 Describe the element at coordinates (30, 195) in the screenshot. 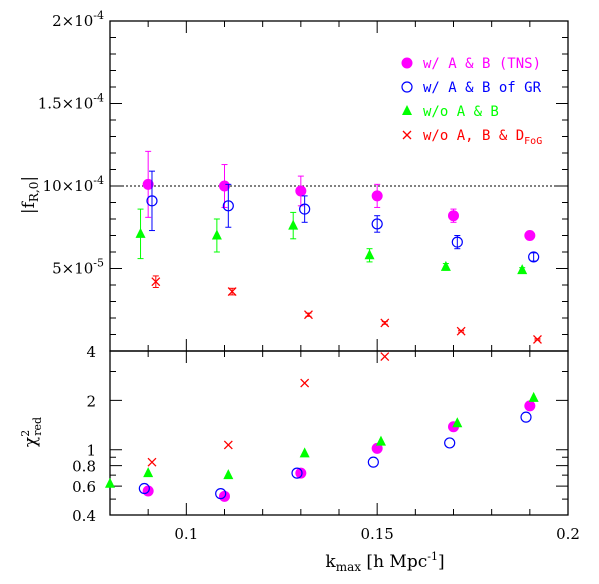

I see `top-ylabel: |fR,0|` at that location.